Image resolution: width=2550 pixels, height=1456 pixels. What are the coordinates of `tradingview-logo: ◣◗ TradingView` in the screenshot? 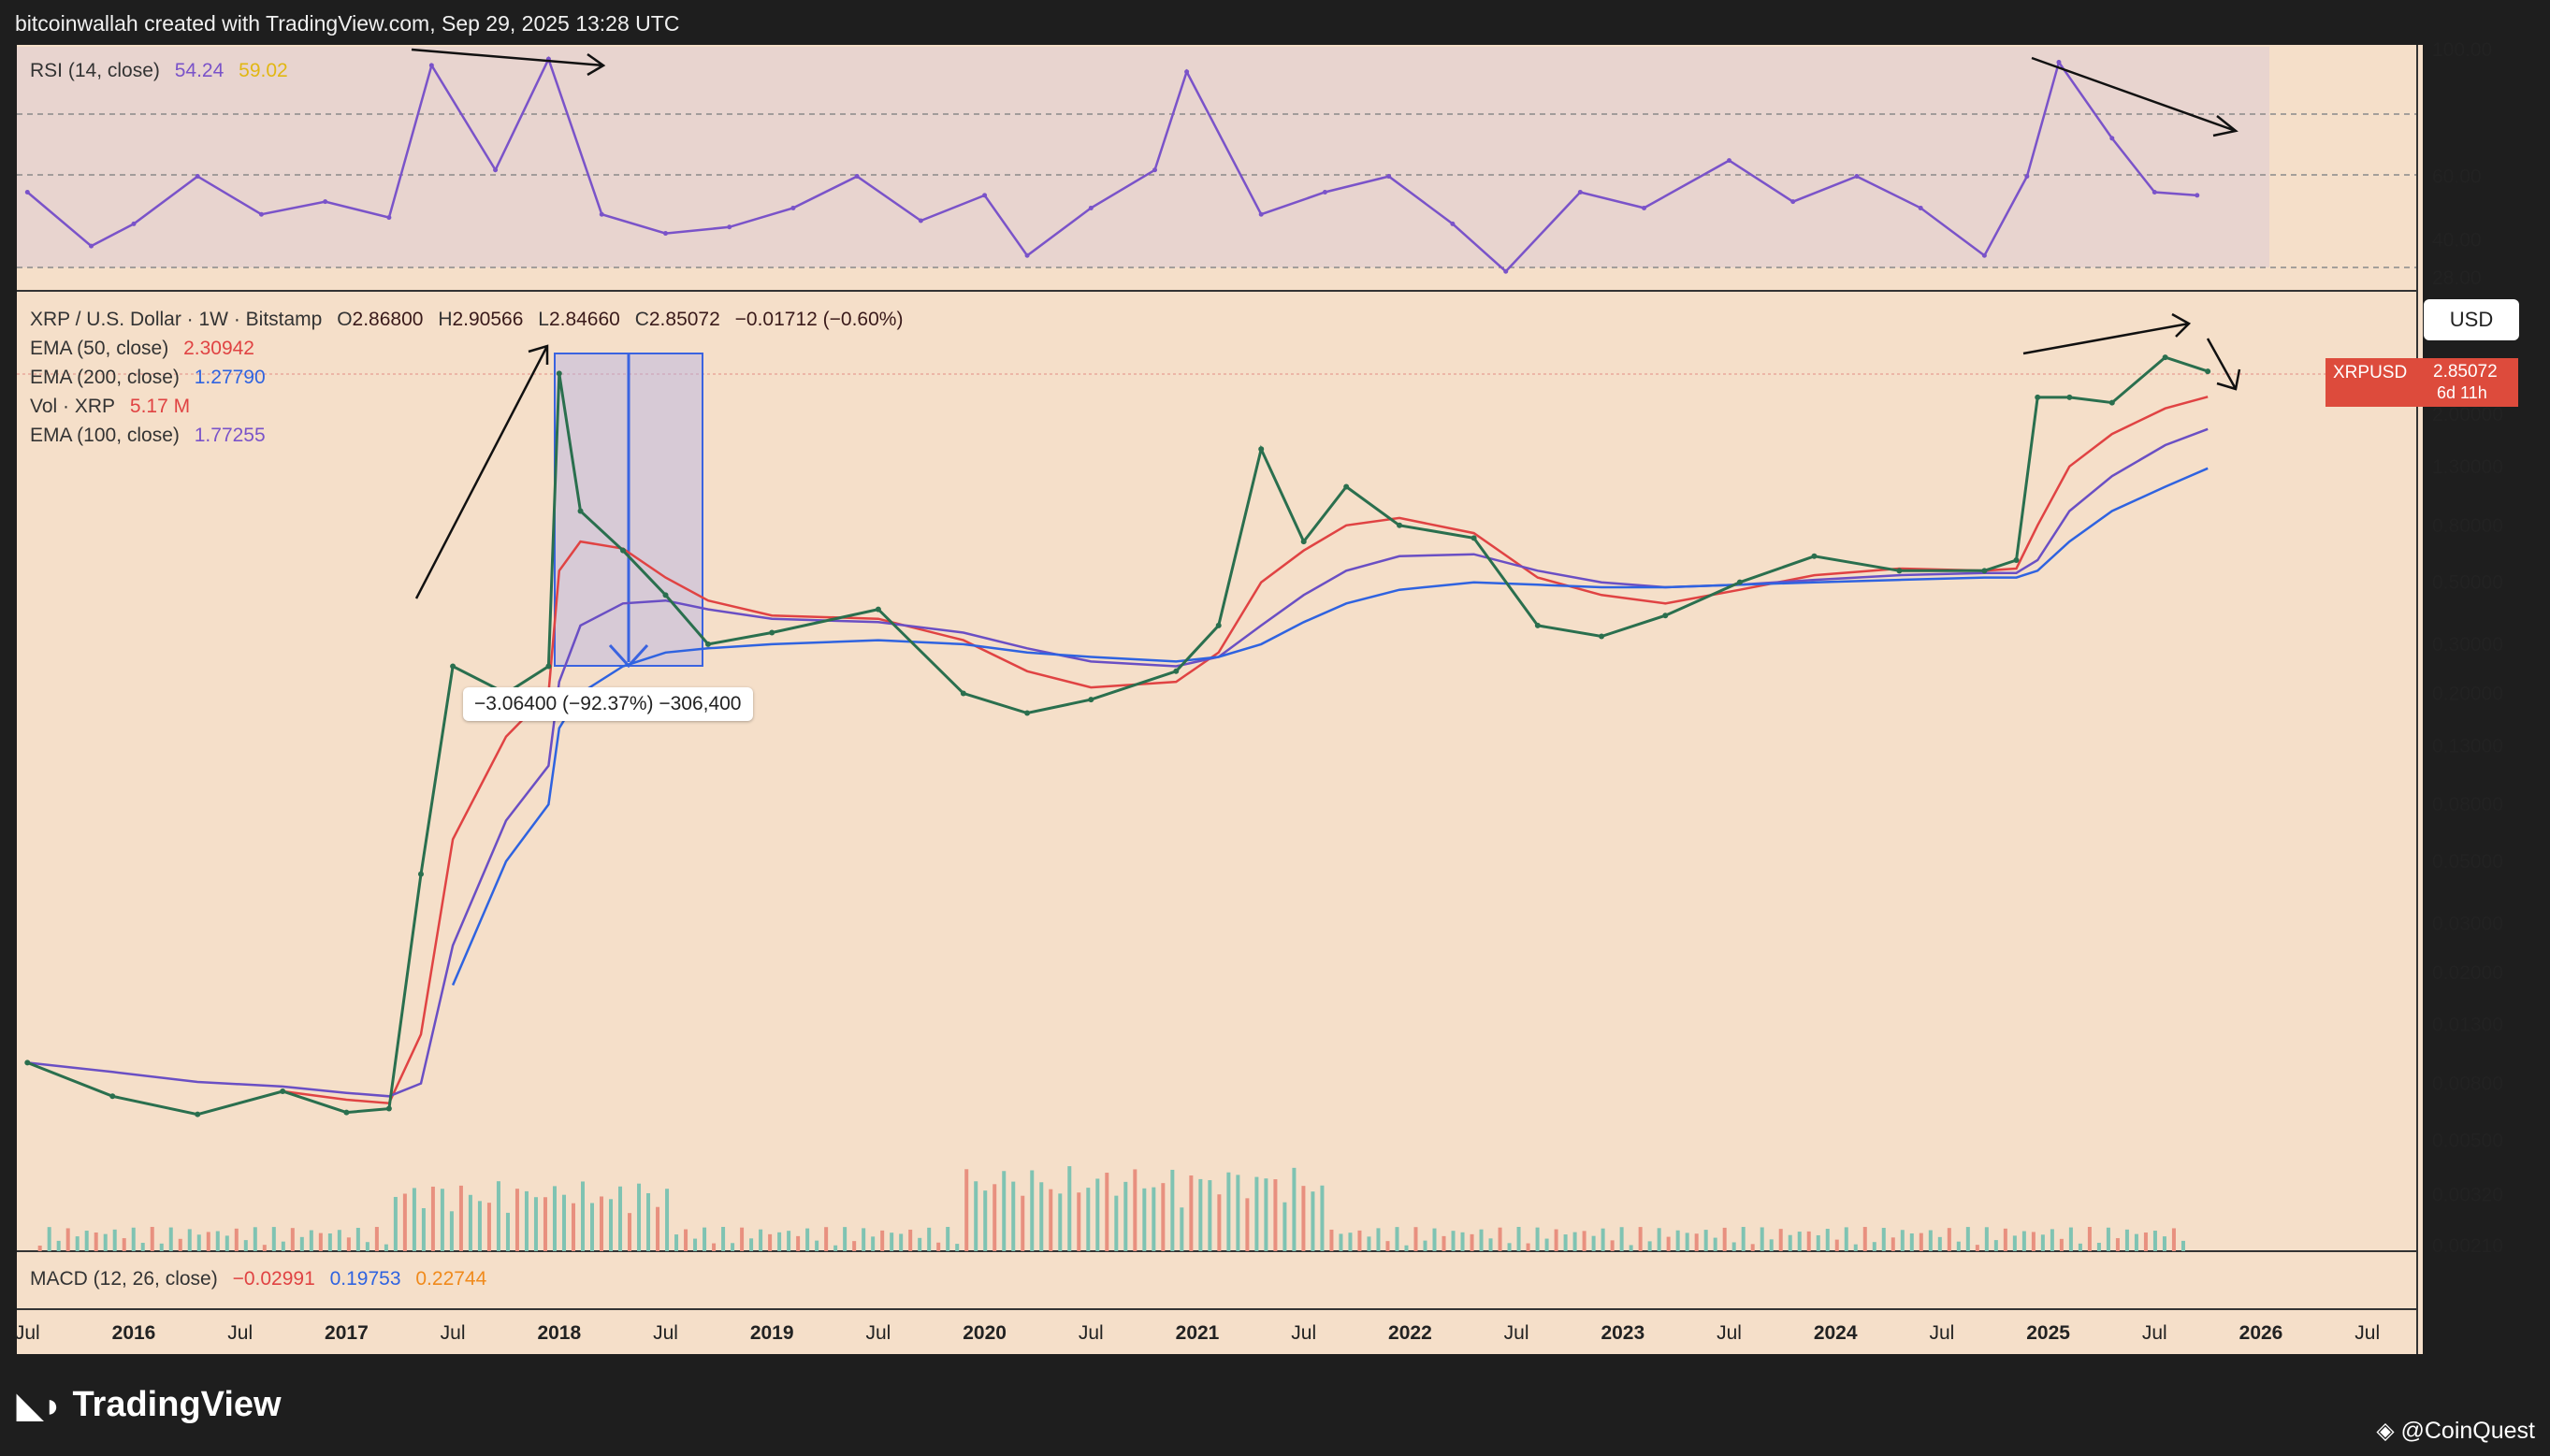 It's located at (149, 1405).